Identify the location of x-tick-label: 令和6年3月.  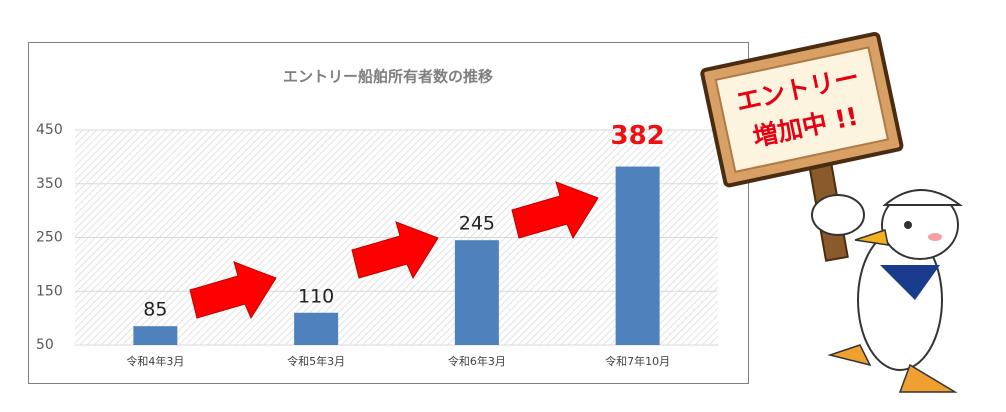
(477, 361).